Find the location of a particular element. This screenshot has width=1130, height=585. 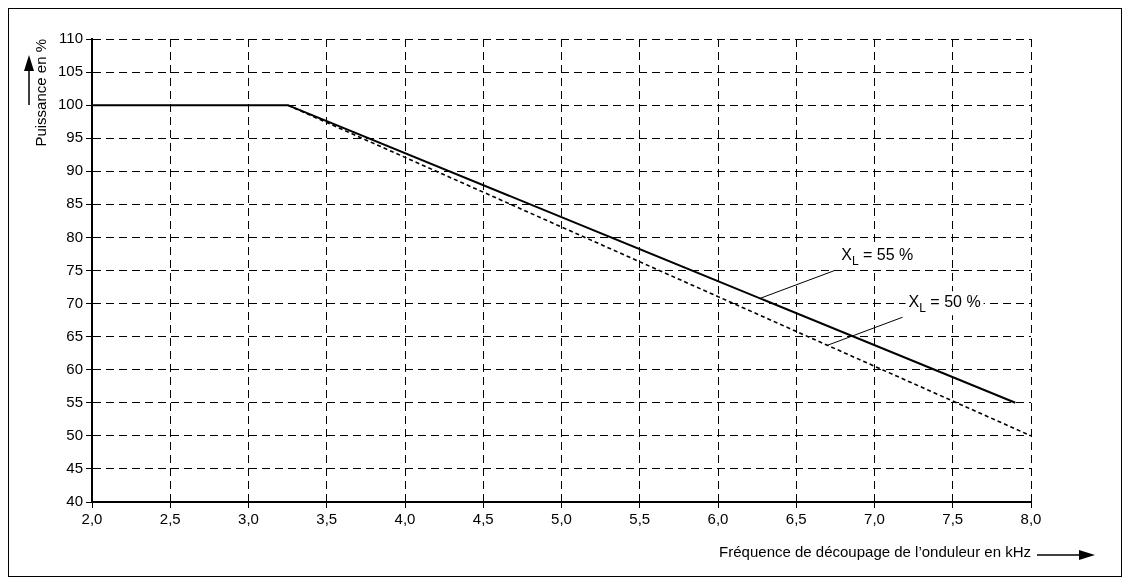

y-tick-label: 95 is located at coordinates (75, 137).